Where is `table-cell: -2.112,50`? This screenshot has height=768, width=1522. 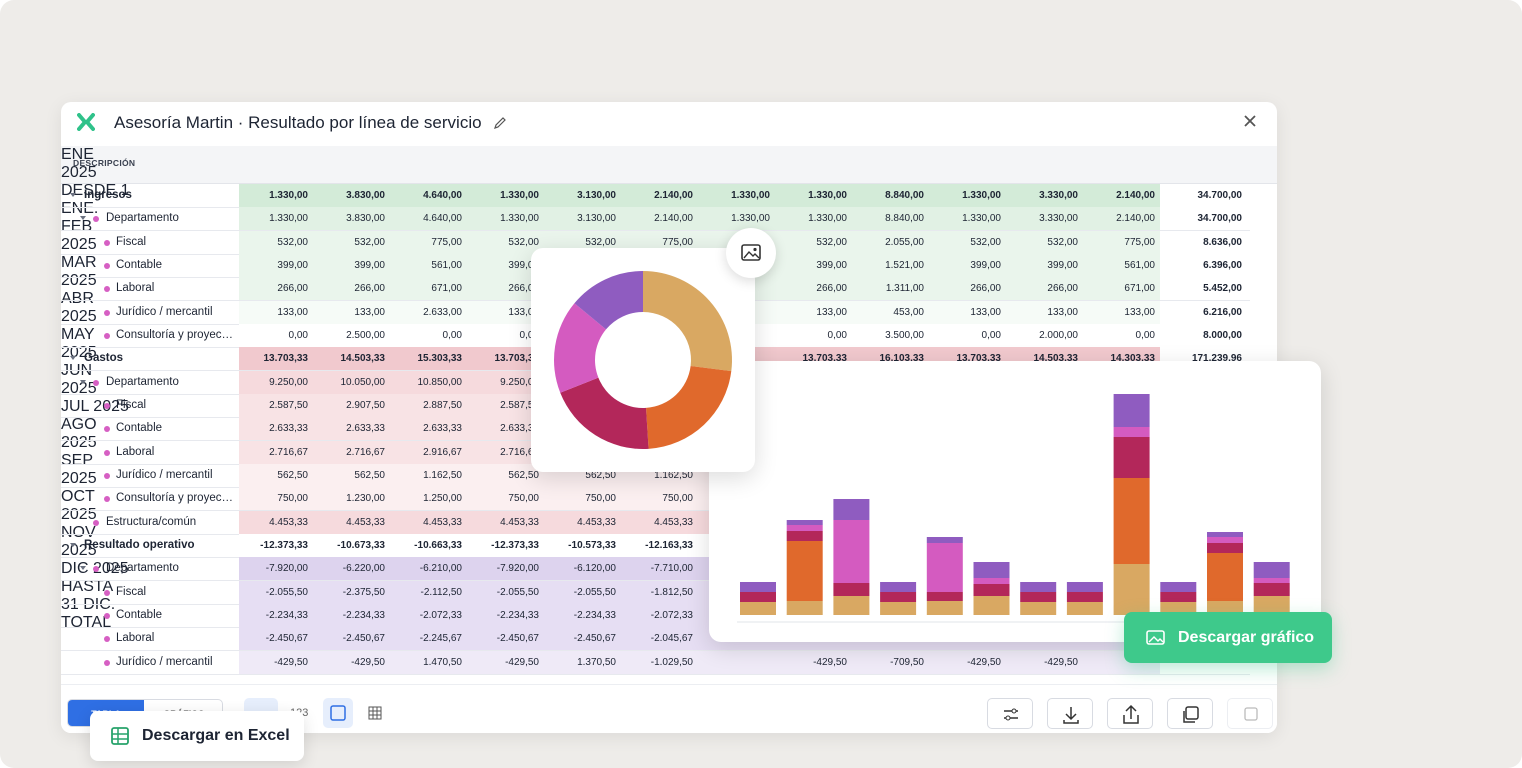
table-cell: -2.112,50 is located at coordinates (431, 592).